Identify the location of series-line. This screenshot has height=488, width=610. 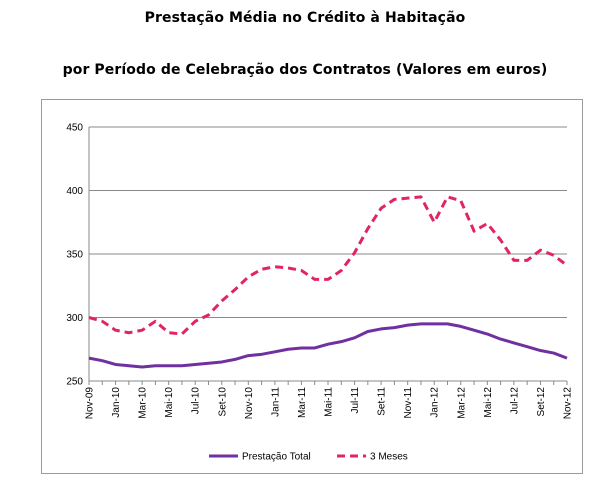
(328, 345).